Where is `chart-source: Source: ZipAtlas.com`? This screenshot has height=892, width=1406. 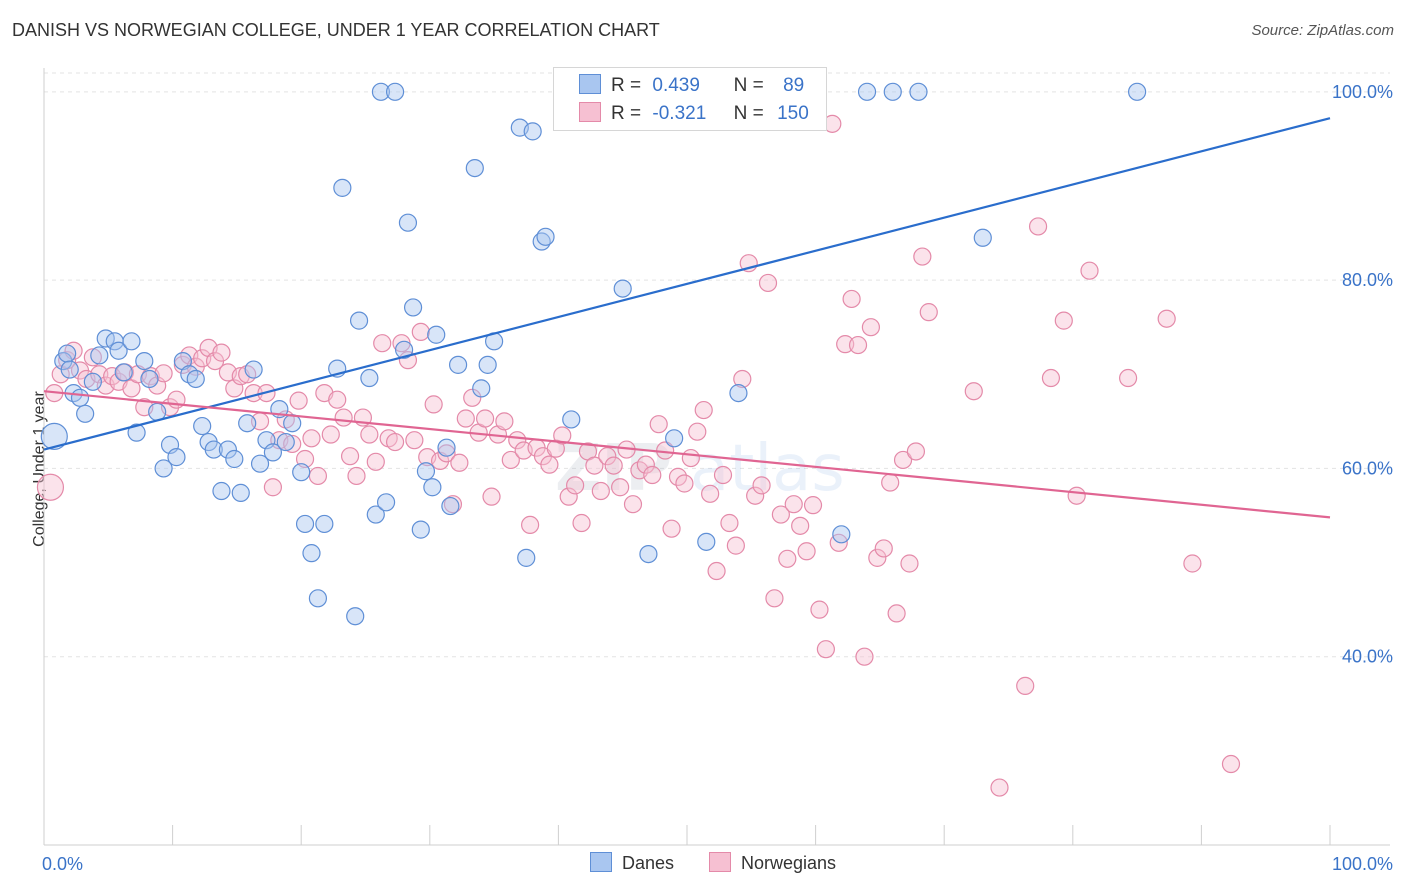
chart-source: Source: ZipAtlas.com is located at coordinates (1322, 30).